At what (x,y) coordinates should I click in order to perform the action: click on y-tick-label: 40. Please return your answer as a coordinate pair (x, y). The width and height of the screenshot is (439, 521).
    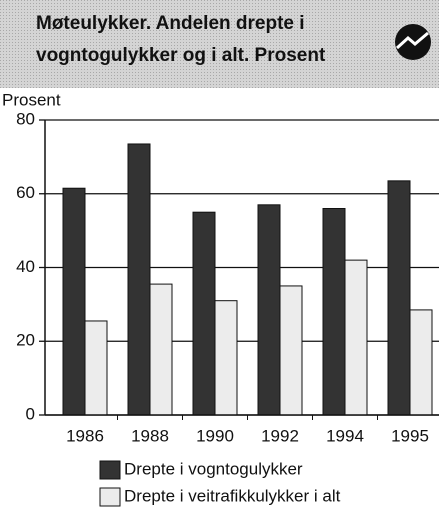
    Looking at the image, I should click on (25, 266).